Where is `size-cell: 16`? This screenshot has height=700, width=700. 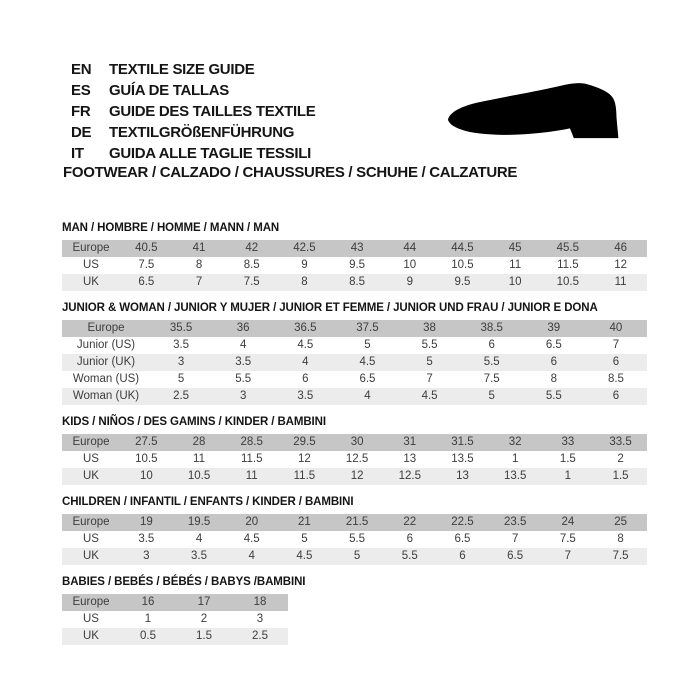
size-cell: 16 is located at coordinates (148, 602).